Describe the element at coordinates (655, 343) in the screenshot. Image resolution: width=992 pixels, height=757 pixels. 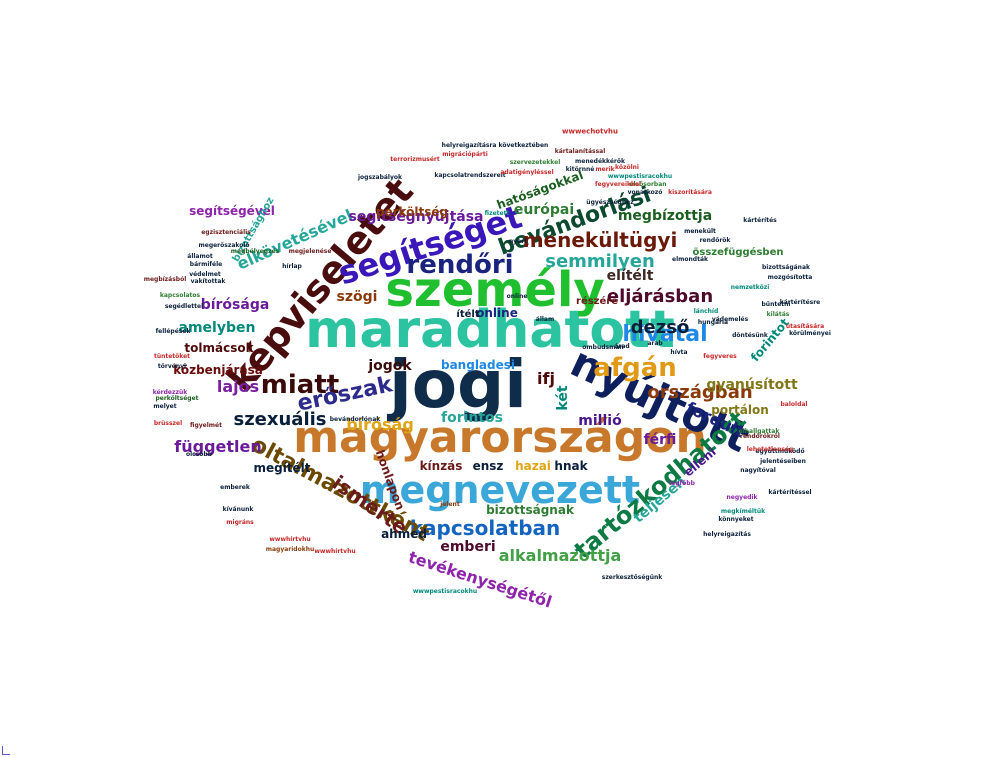
I see `cloud-word: arab` at that location.